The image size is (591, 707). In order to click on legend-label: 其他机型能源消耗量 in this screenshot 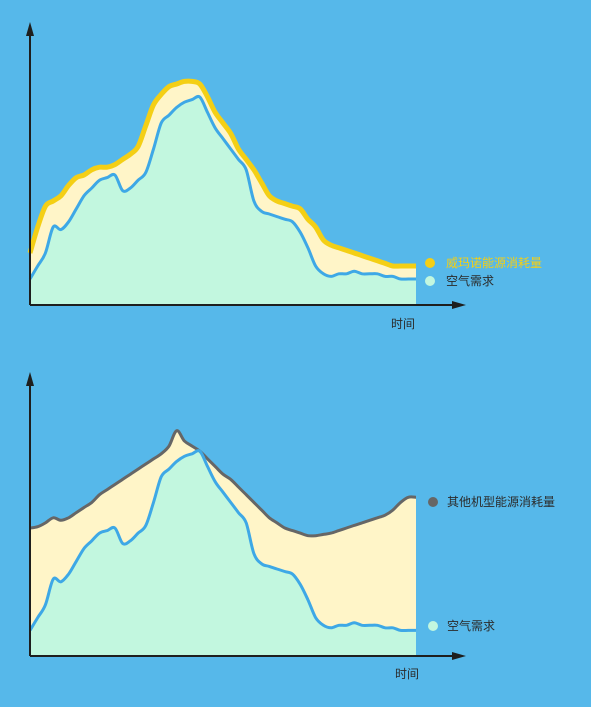, I will do `click(501, 502)`.